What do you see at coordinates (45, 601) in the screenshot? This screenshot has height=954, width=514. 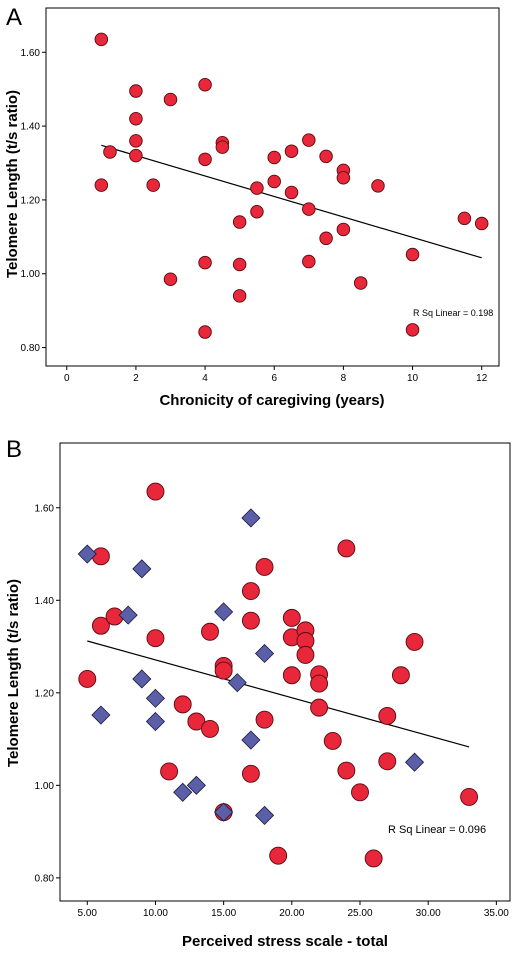 I see `panel-b-y-tick-label: 1.40` at bounding box center [45, 601].